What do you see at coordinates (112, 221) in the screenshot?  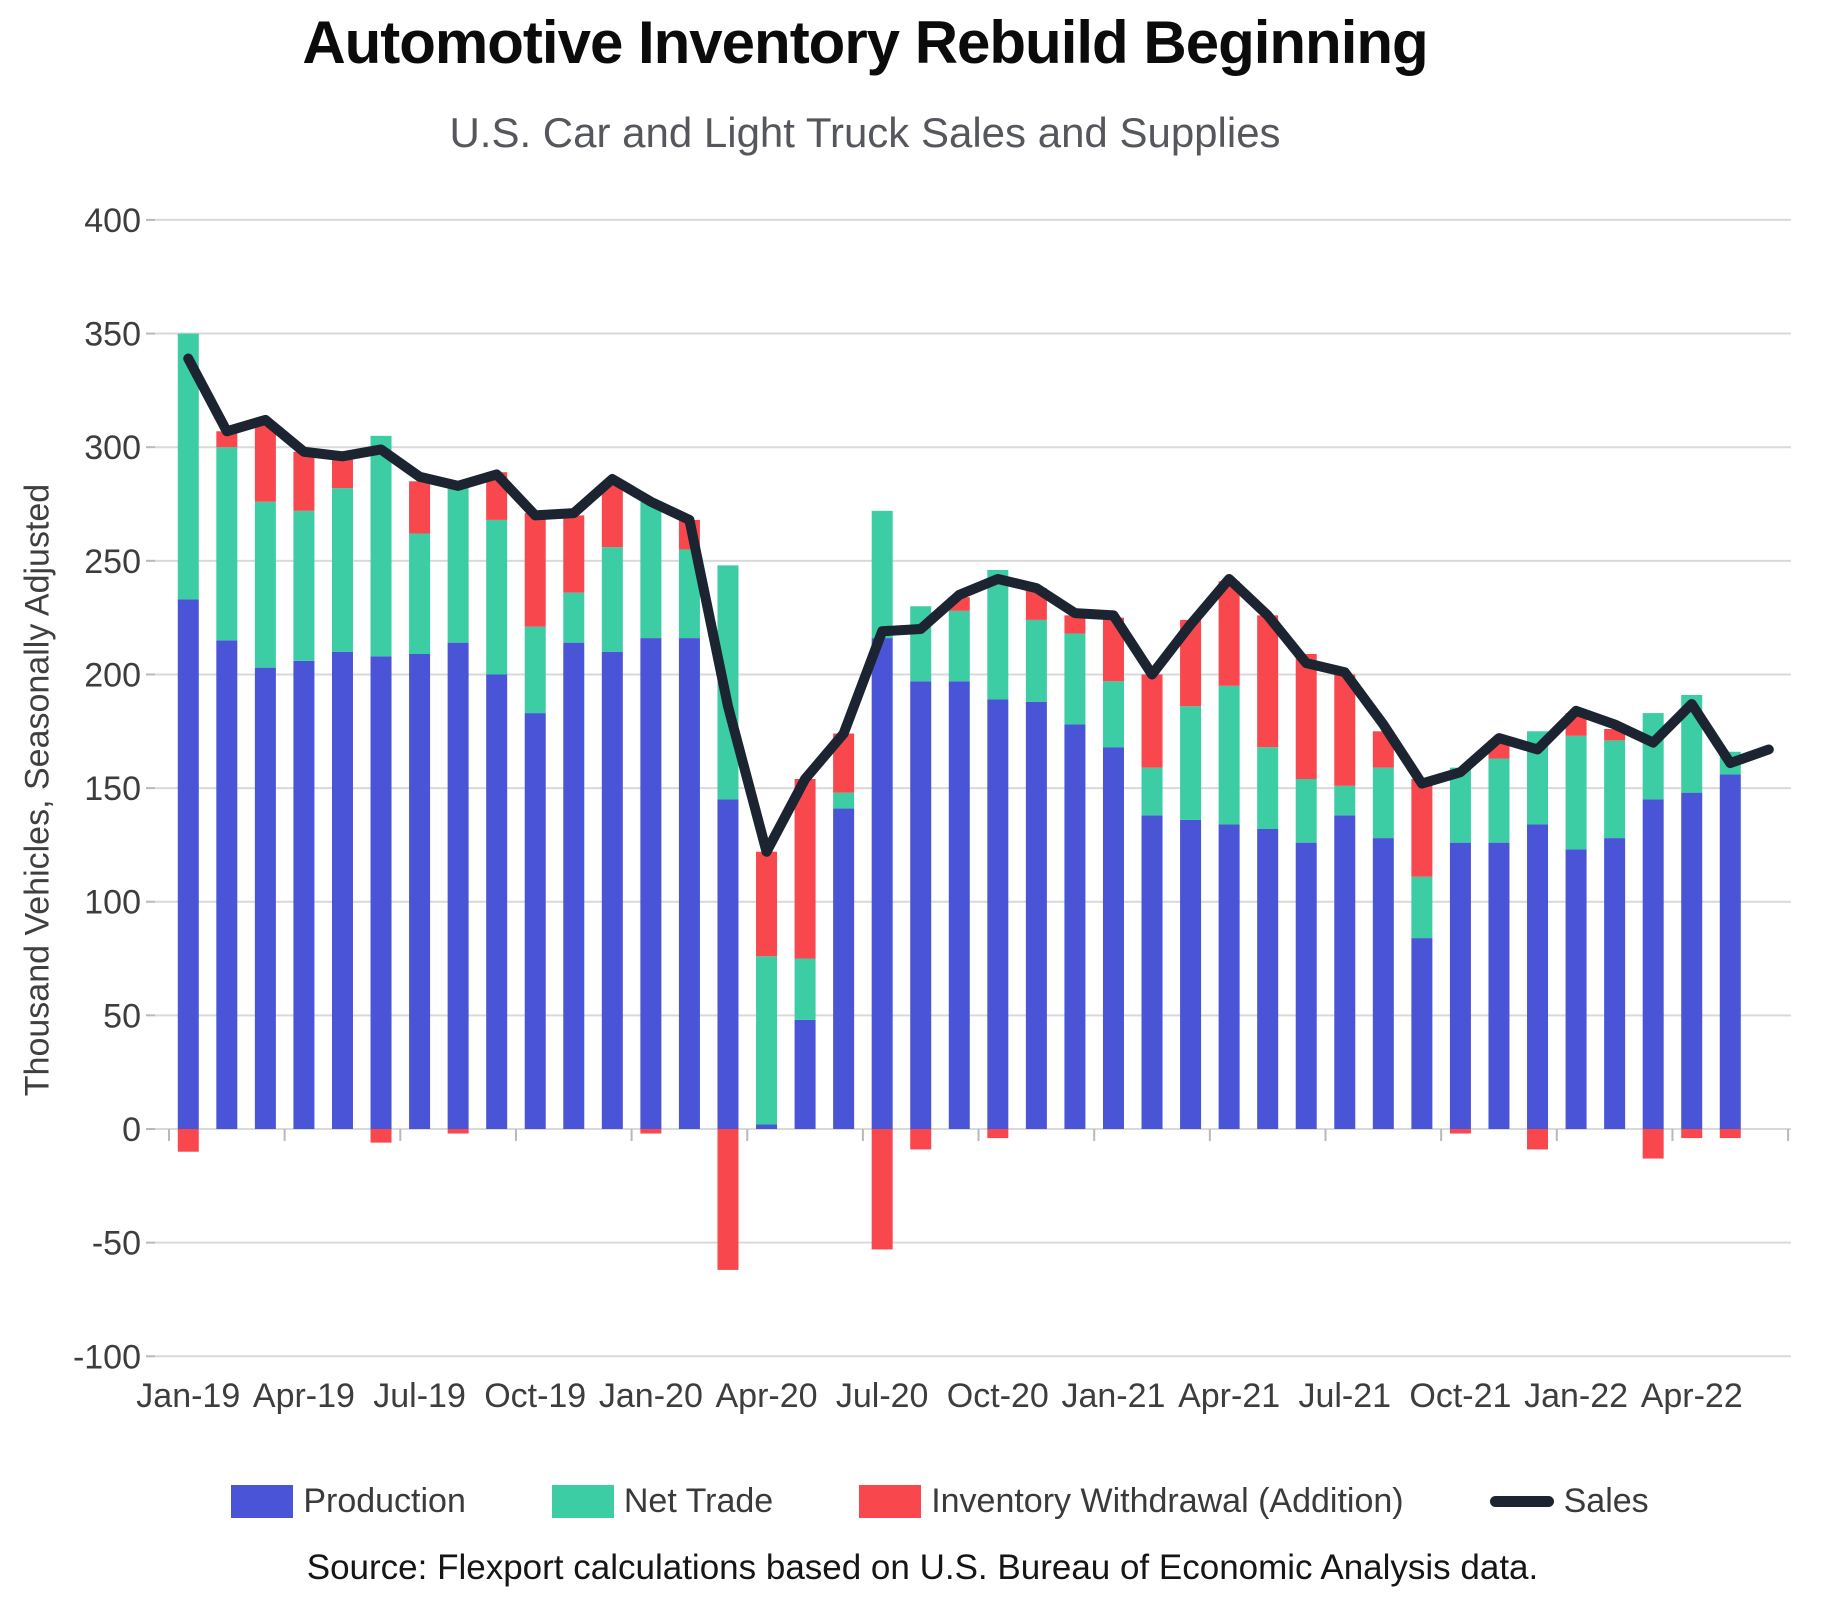 I see `y-tick-label: 400` at bounding box center [112, 221].